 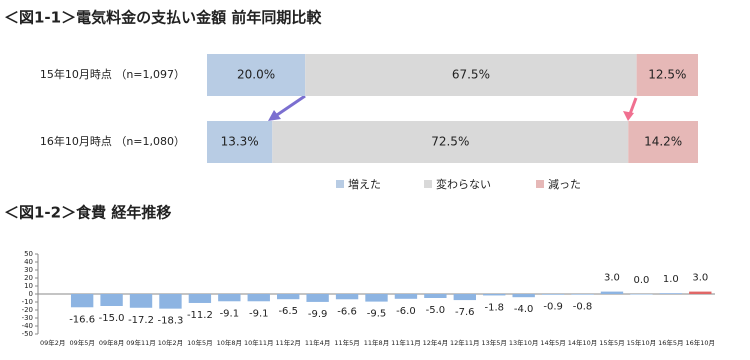 I want to click on y-tick-label: -30, so click(x=27, y=318).